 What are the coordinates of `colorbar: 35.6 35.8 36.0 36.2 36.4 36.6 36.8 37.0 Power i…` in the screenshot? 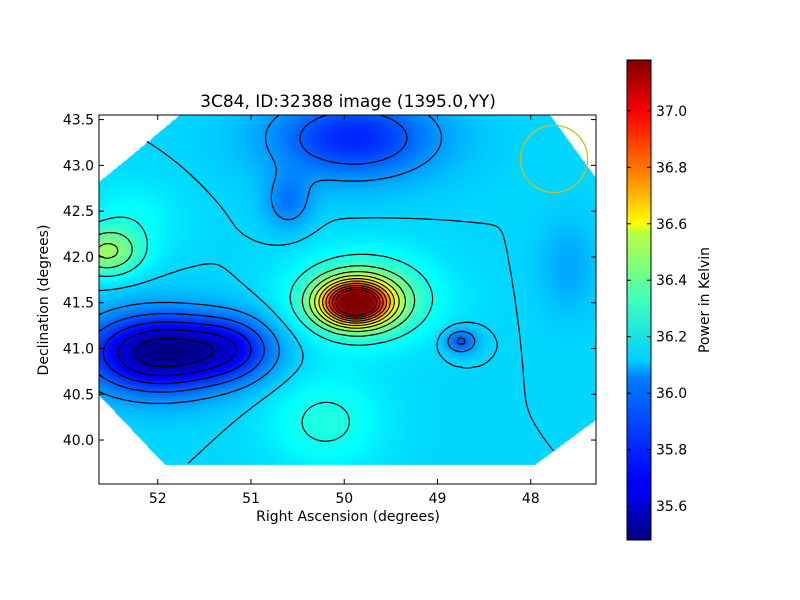 It's located at (669, 300).